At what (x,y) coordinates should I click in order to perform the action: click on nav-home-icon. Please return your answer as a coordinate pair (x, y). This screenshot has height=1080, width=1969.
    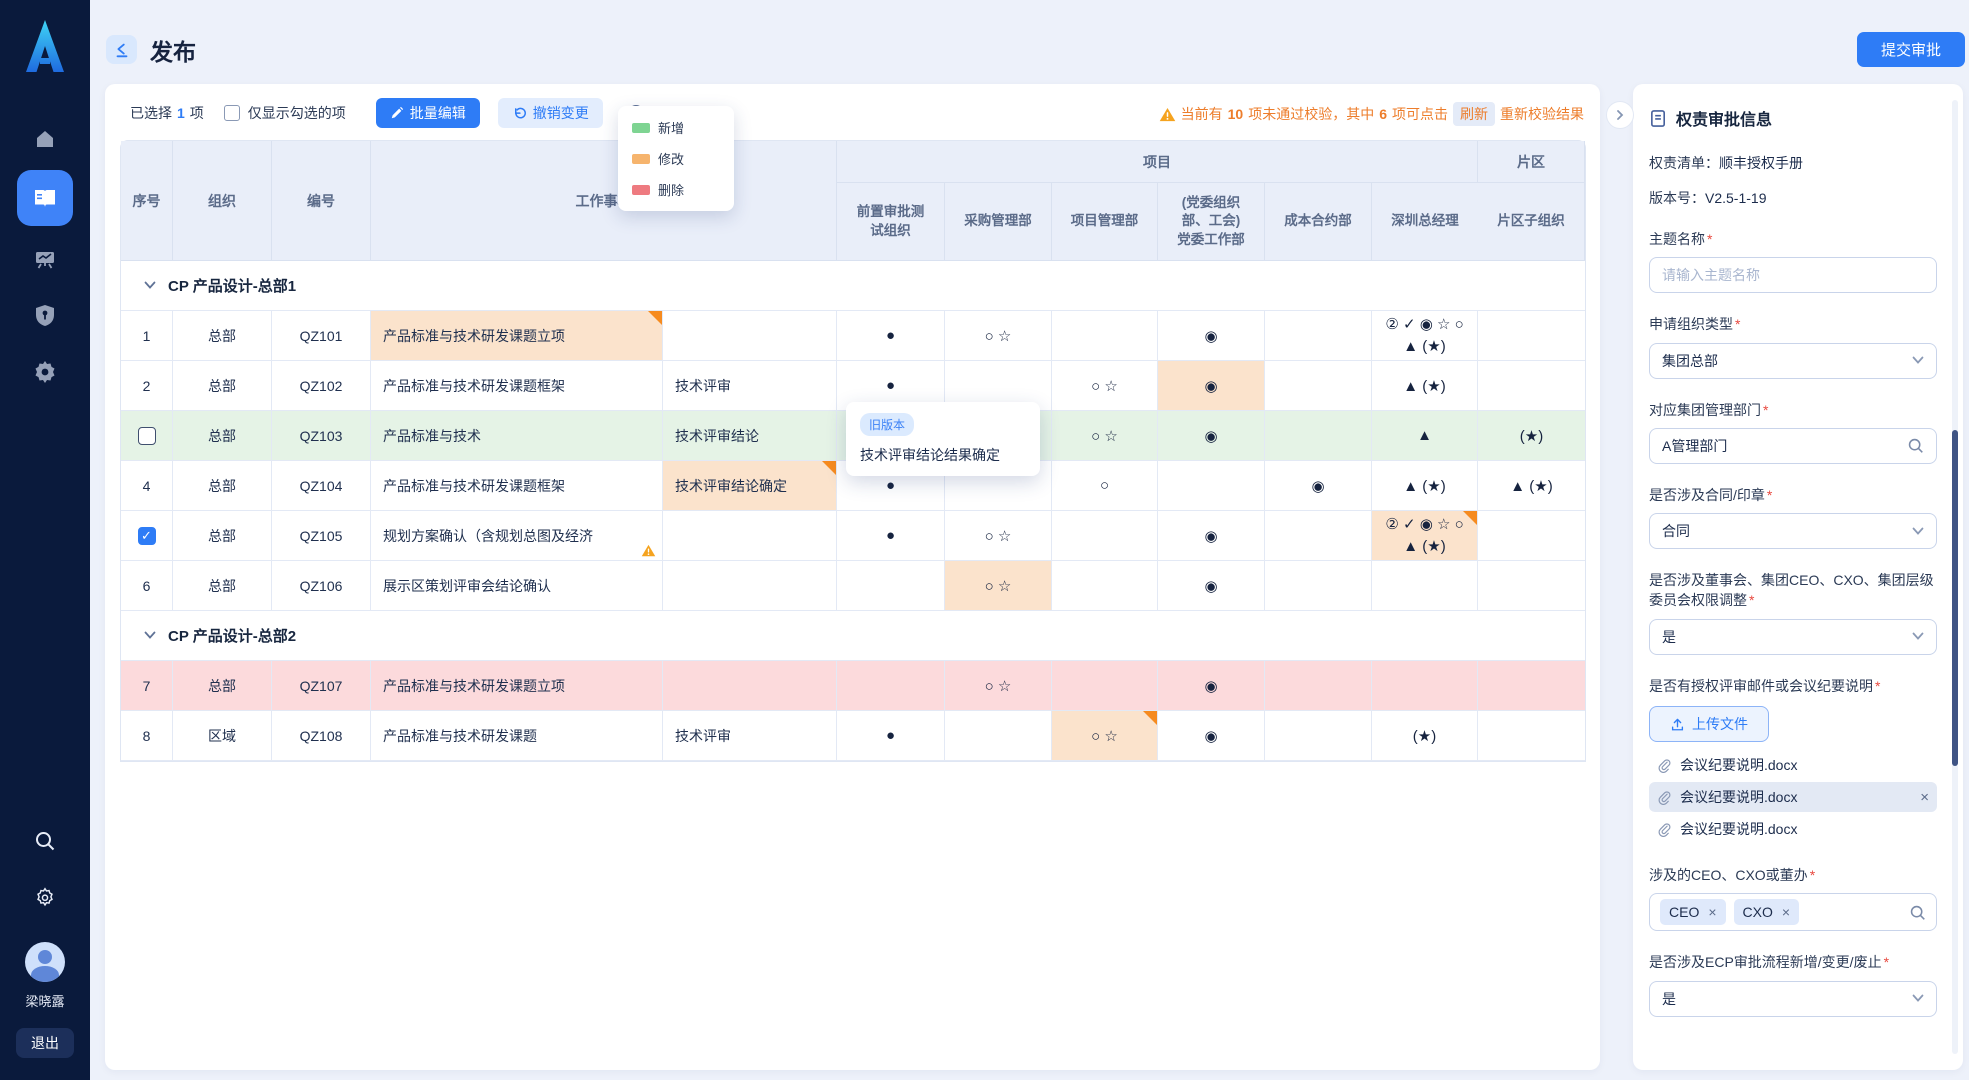
    Looking at the image, I should click on (45, 139).